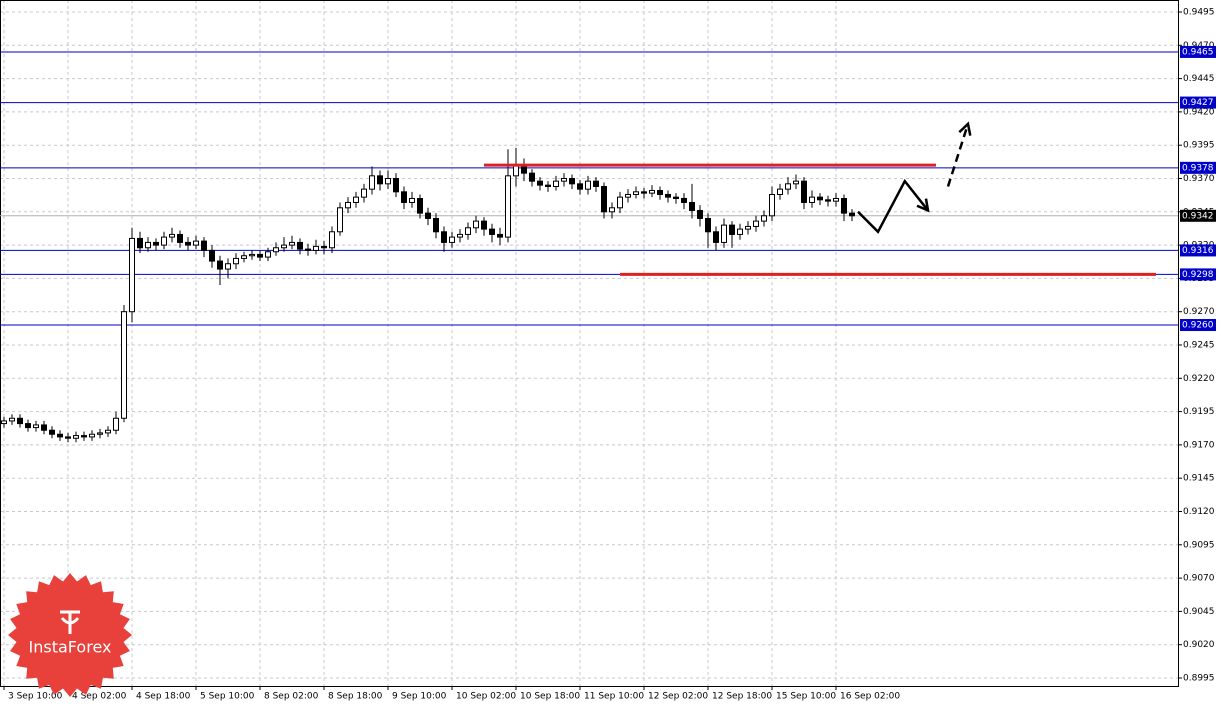  I want to click on logo-icon, so click(70, 622).